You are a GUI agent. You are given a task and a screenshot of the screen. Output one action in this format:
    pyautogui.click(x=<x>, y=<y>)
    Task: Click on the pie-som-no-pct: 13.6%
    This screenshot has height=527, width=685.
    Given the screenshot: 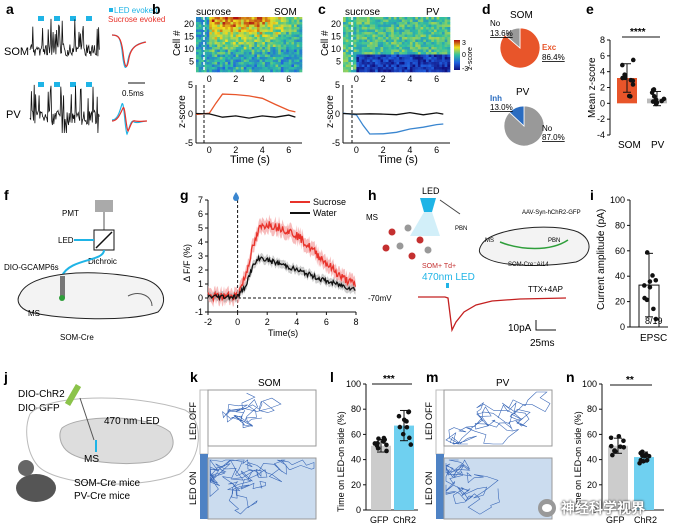 What is the action you would take?
    pyautogui.click(x=501, y=33)
    